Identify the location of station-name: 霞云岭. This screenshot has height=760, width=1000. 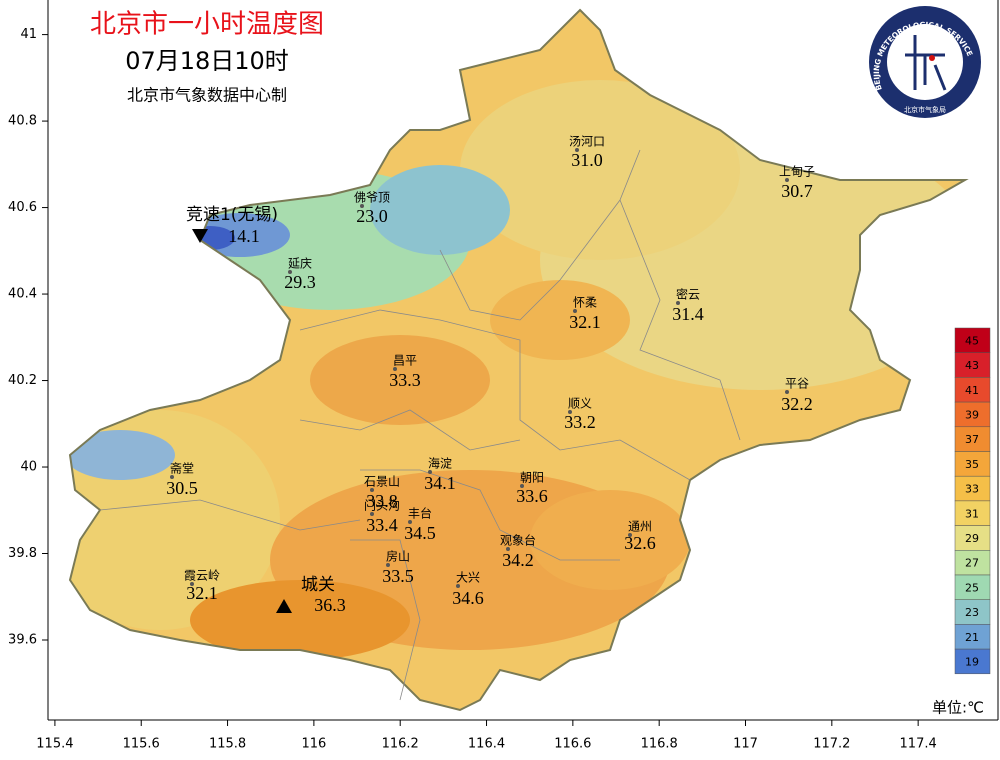
(202, 576).